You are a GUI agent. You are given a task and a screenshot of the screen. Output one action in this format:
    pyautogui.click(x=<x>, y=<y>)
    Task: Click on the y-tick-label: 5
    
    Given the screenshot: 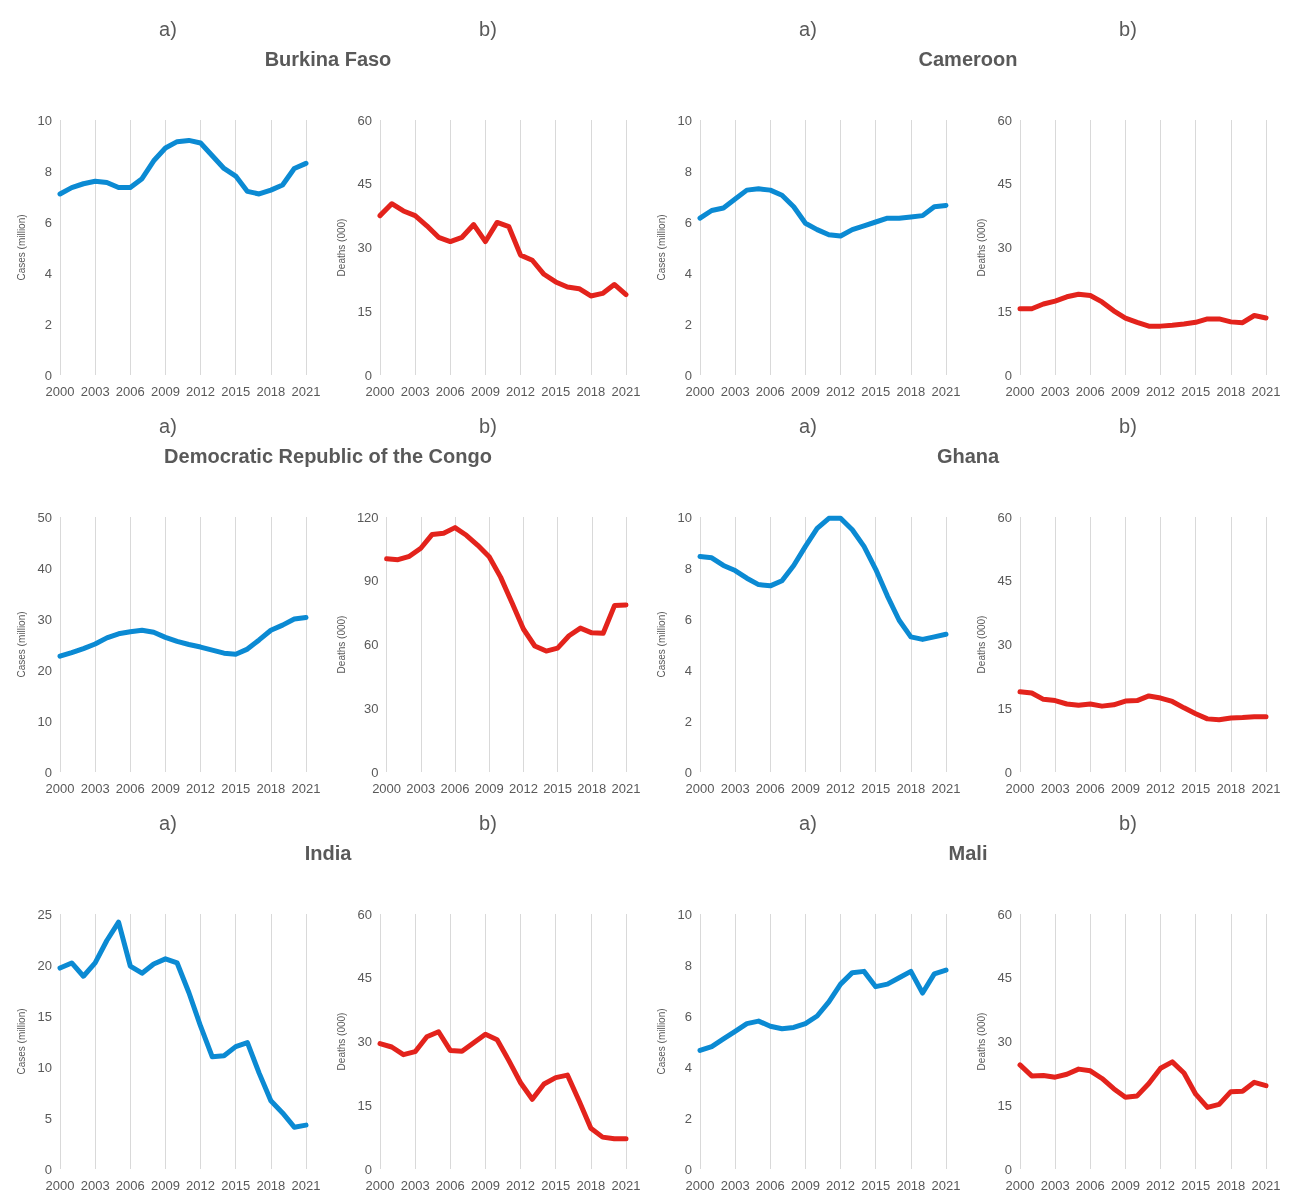 What is the action you would take?
    pyautogui.click(x=48, y=1118)
    